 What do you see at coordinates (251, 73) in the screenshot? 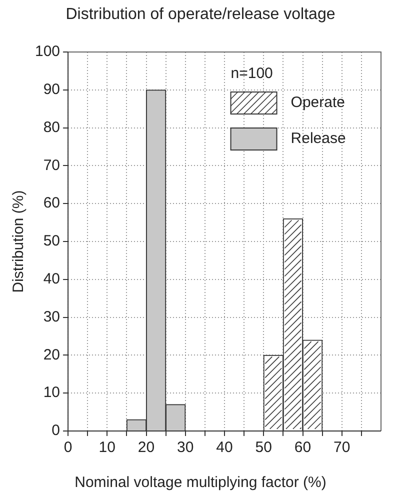
I see `annotation: n=100` at bounding box center [251, 73].